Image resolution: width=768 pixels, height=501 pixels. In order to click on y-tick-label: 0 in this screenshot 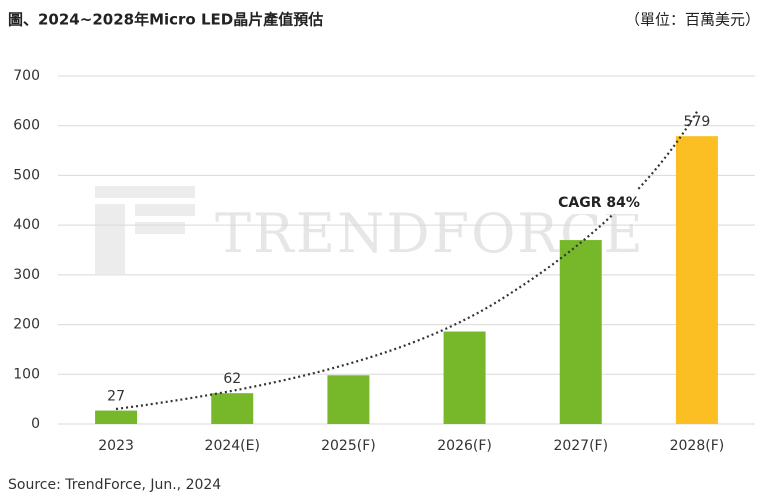, I will do `click(35, 424)`.